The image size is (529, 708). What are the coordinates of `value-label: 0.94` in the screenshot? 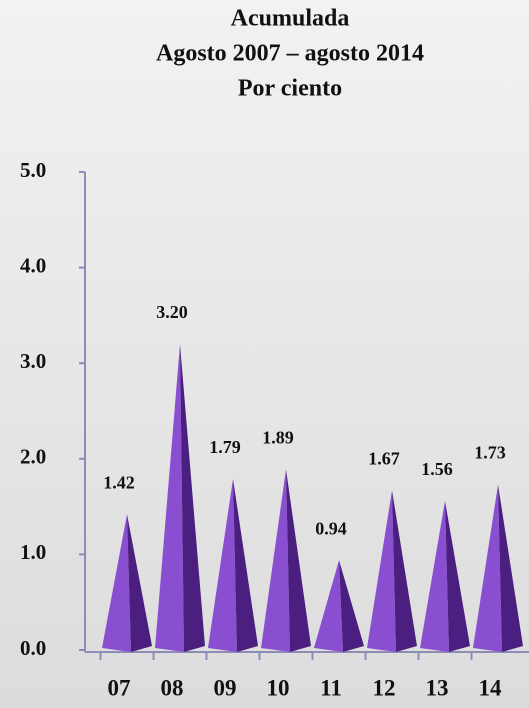 It's located at (331, 528).